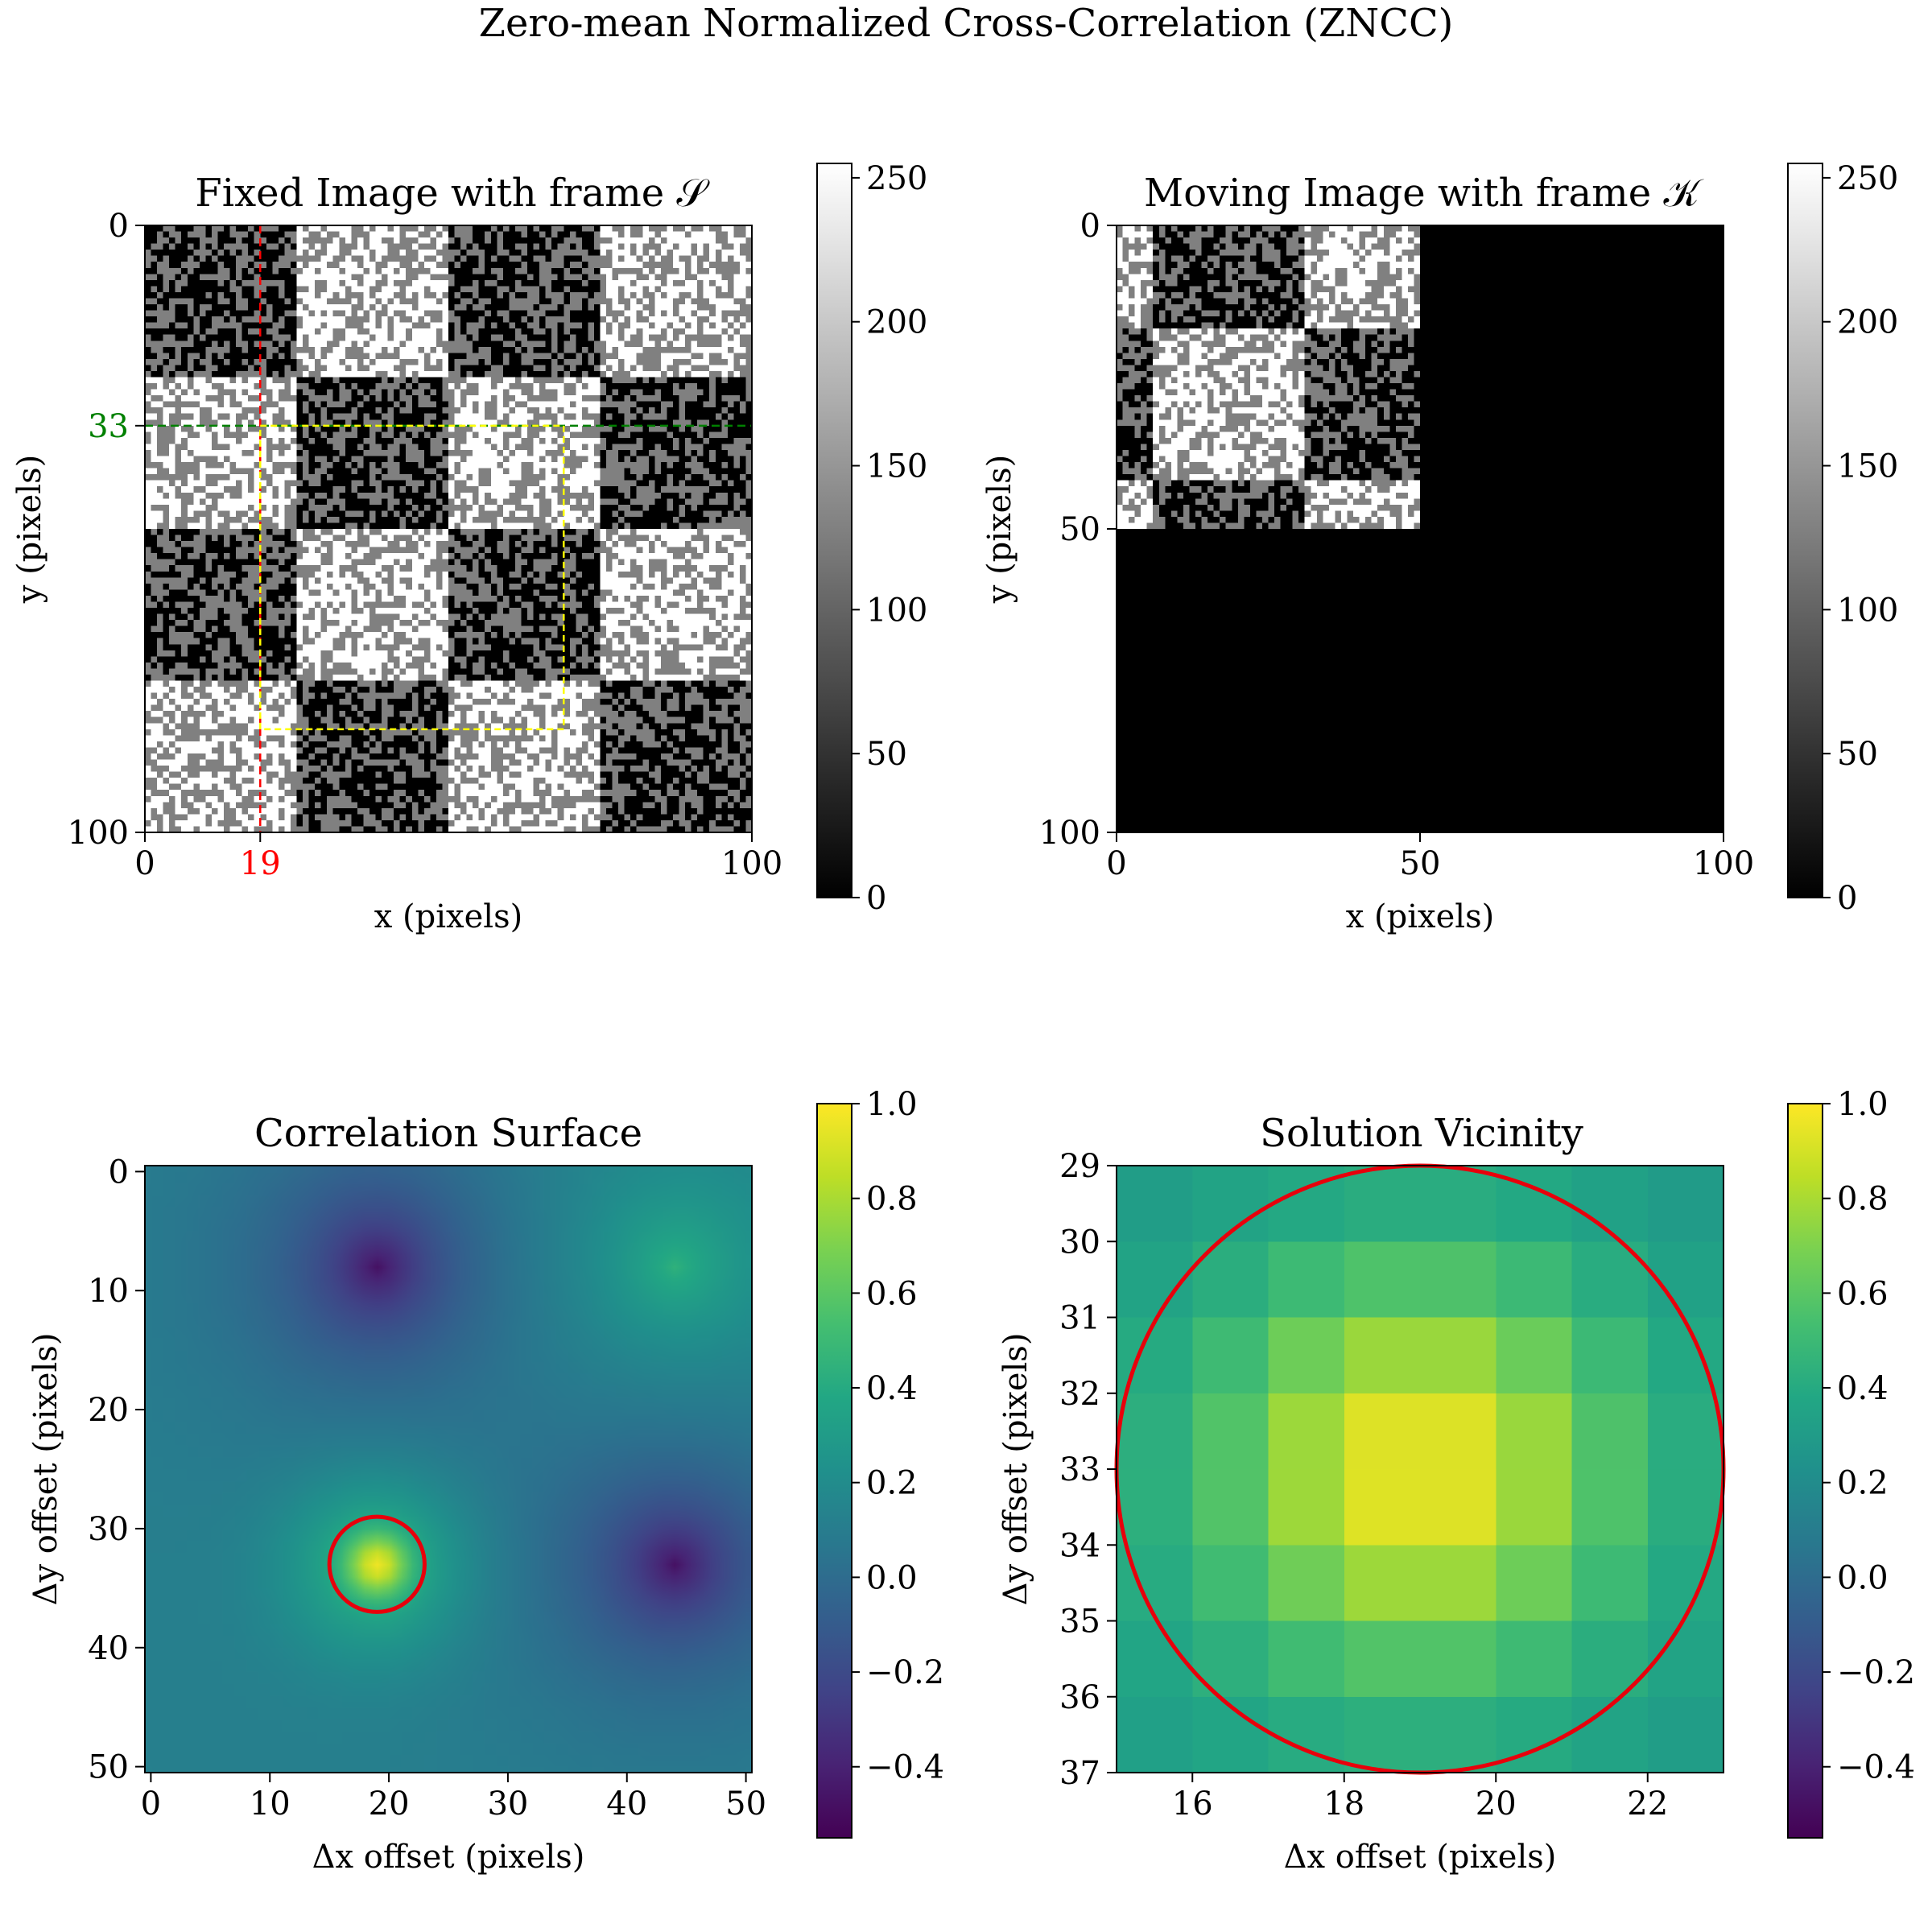 Image resolution: width=1932 pixels, height=1932 pixels. I want to click on x-tick-label: 22, so click(1647, 1804).